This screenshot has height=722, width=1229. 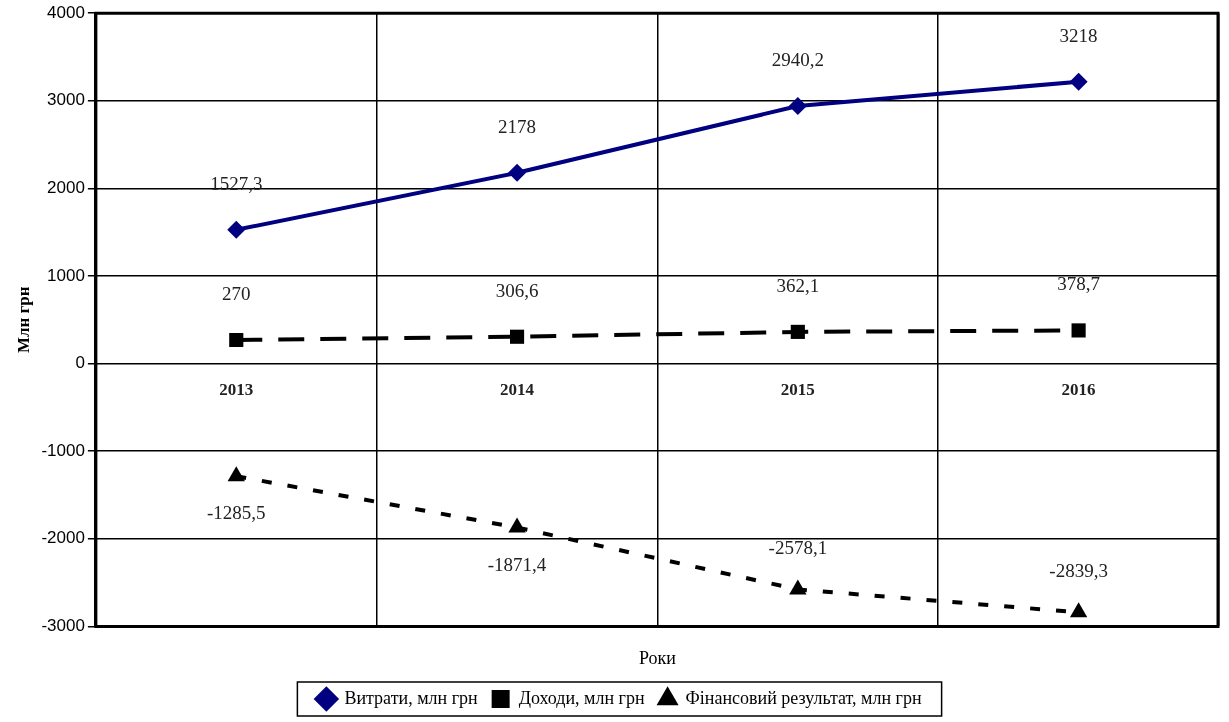 I want to click on y-tick-label: 3000, so click(x=66, y=100).